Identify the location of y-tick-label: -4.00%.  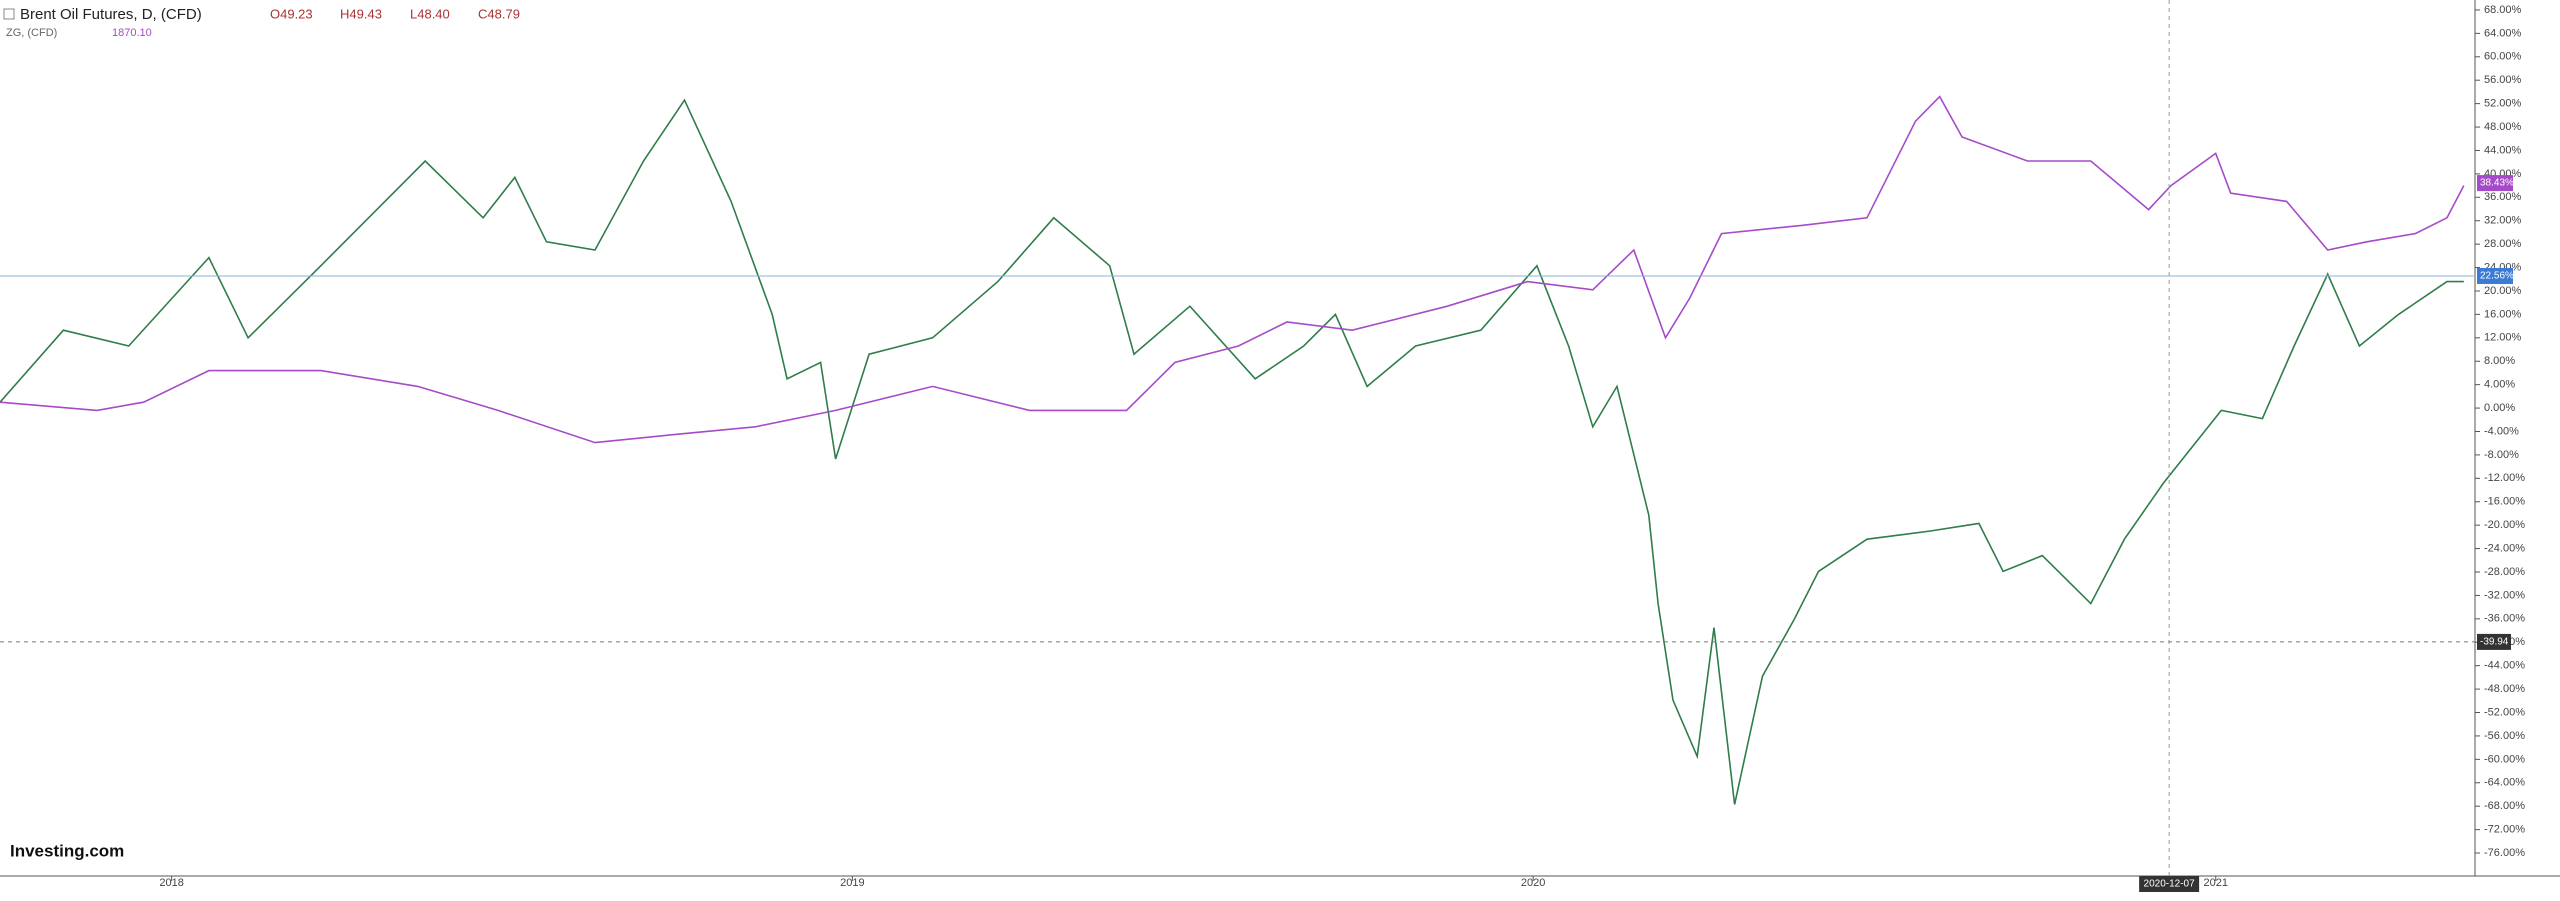
(2501, 431).